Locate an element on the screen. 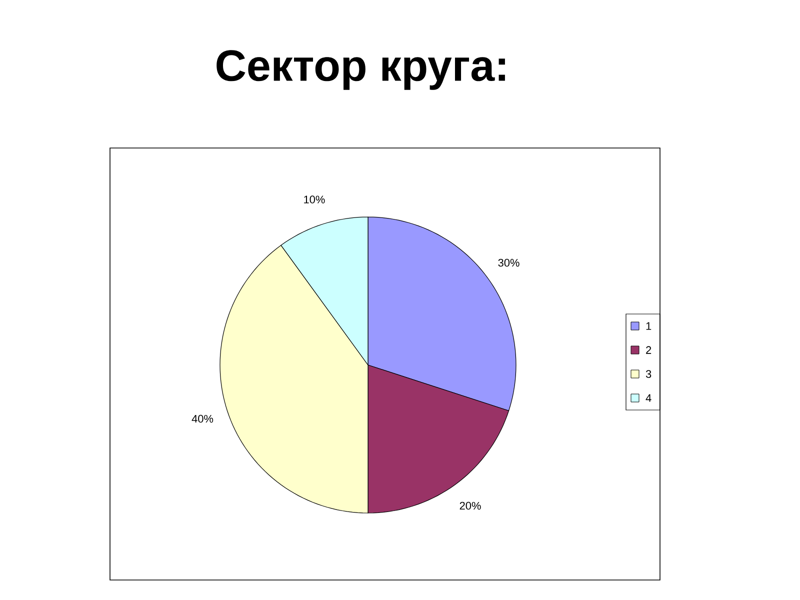  data-label: 40% is located at coordinates (203, 418).